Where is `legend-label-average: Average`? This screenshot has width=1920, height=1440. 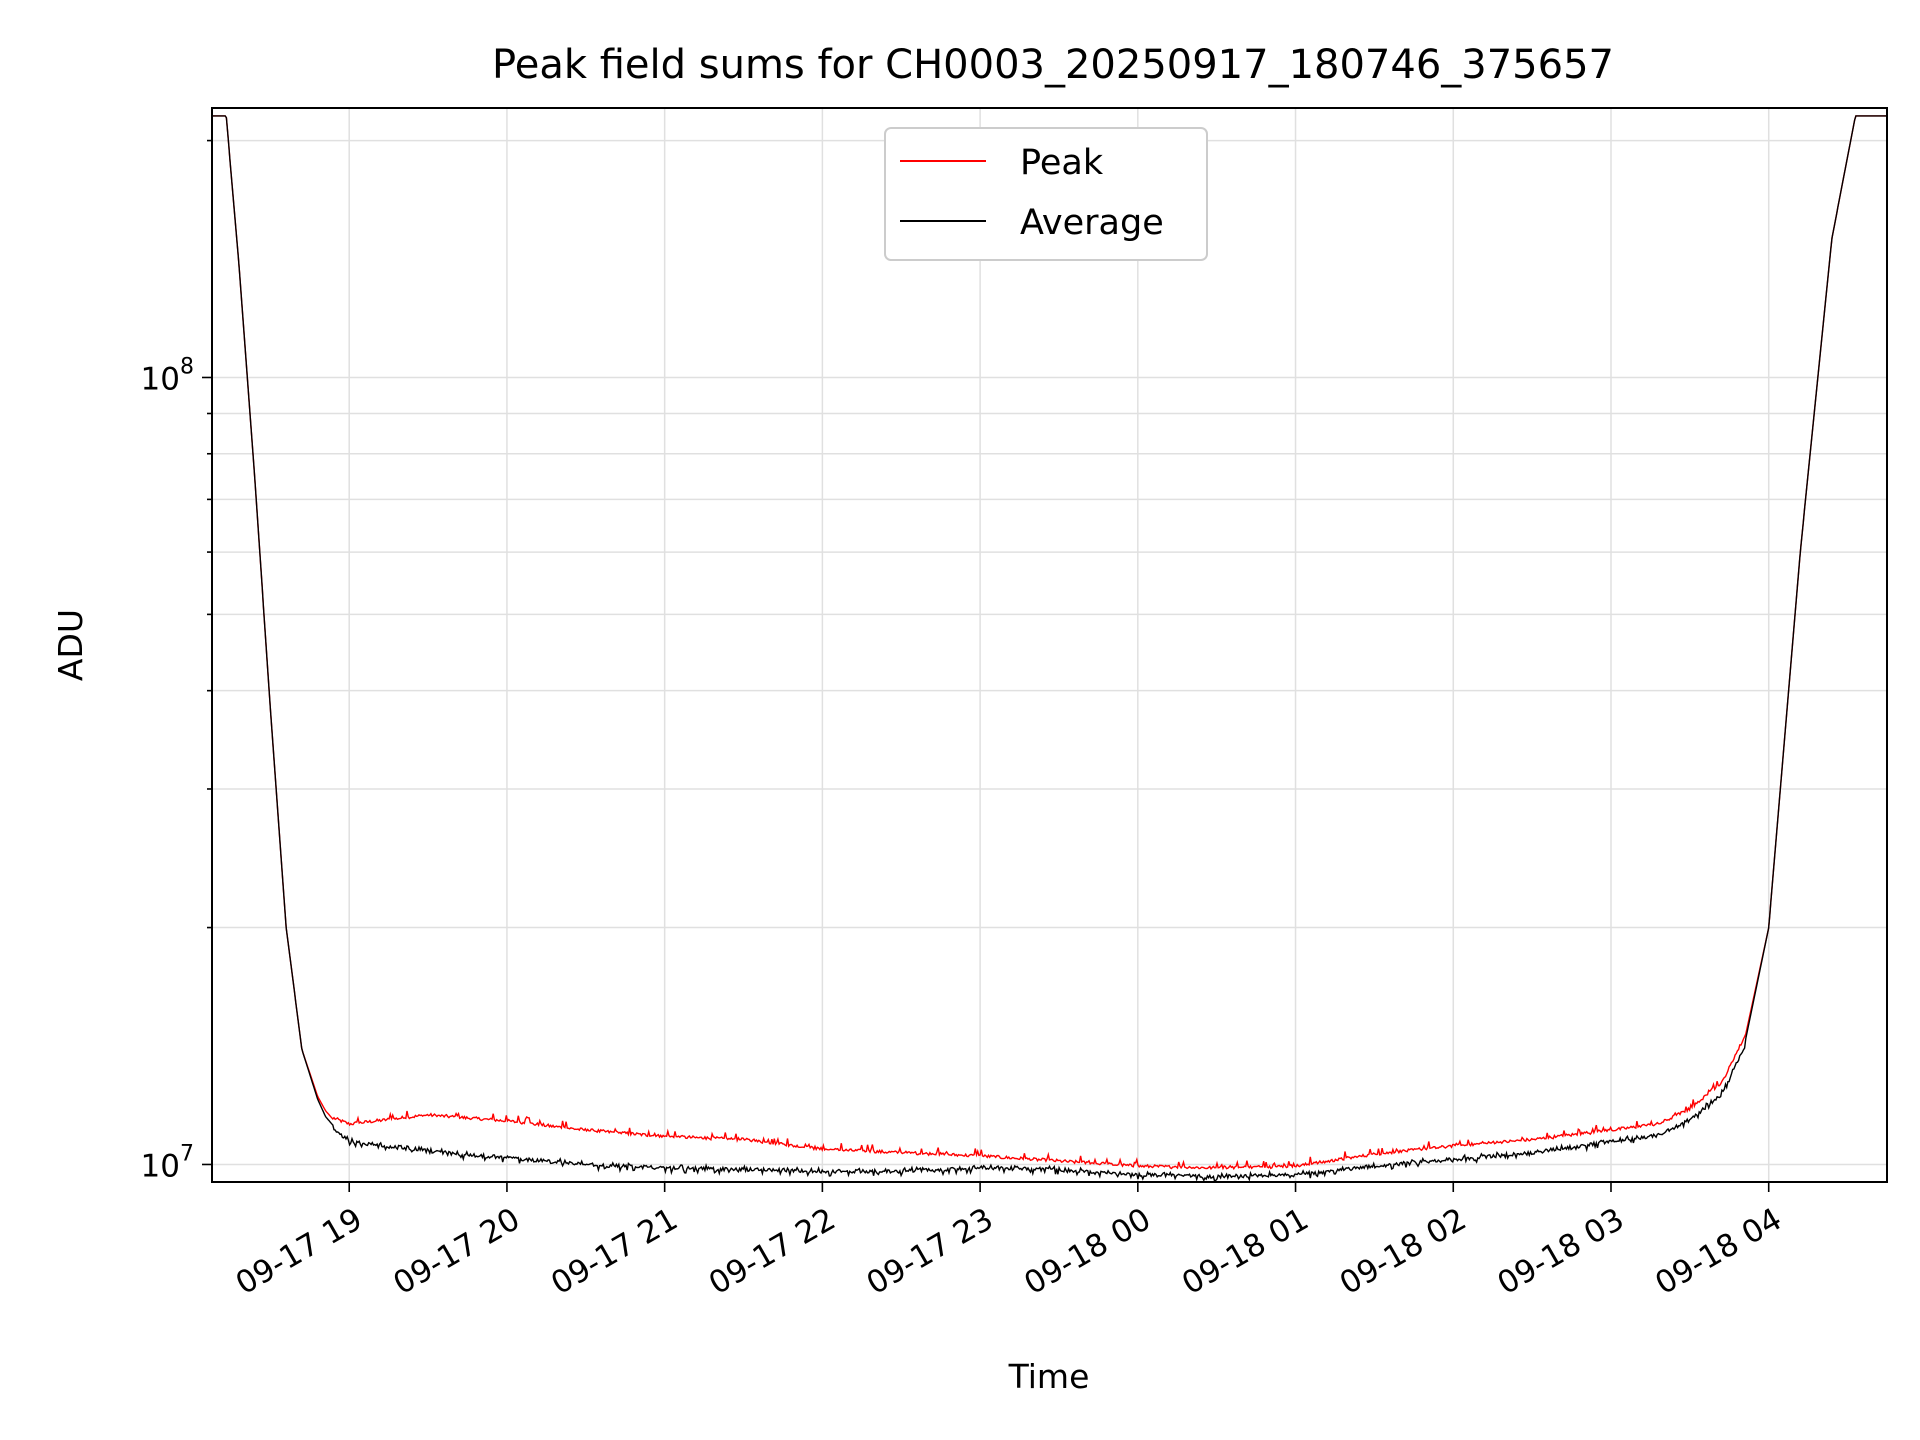 legend-label-average: Average is located at coordinates (1092, 223).